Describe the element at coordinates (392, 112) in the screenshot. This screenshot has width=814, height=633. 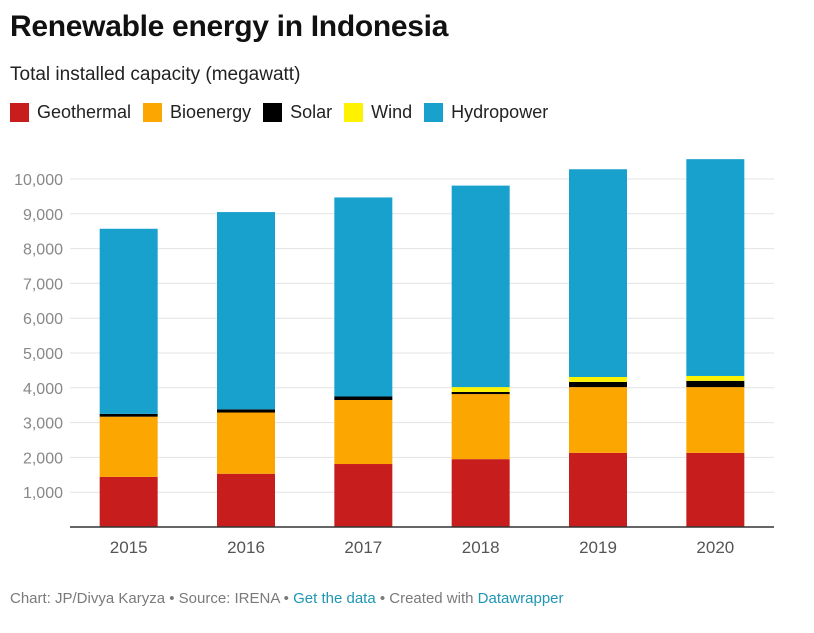
I see `legend-label: Wind` at that location.